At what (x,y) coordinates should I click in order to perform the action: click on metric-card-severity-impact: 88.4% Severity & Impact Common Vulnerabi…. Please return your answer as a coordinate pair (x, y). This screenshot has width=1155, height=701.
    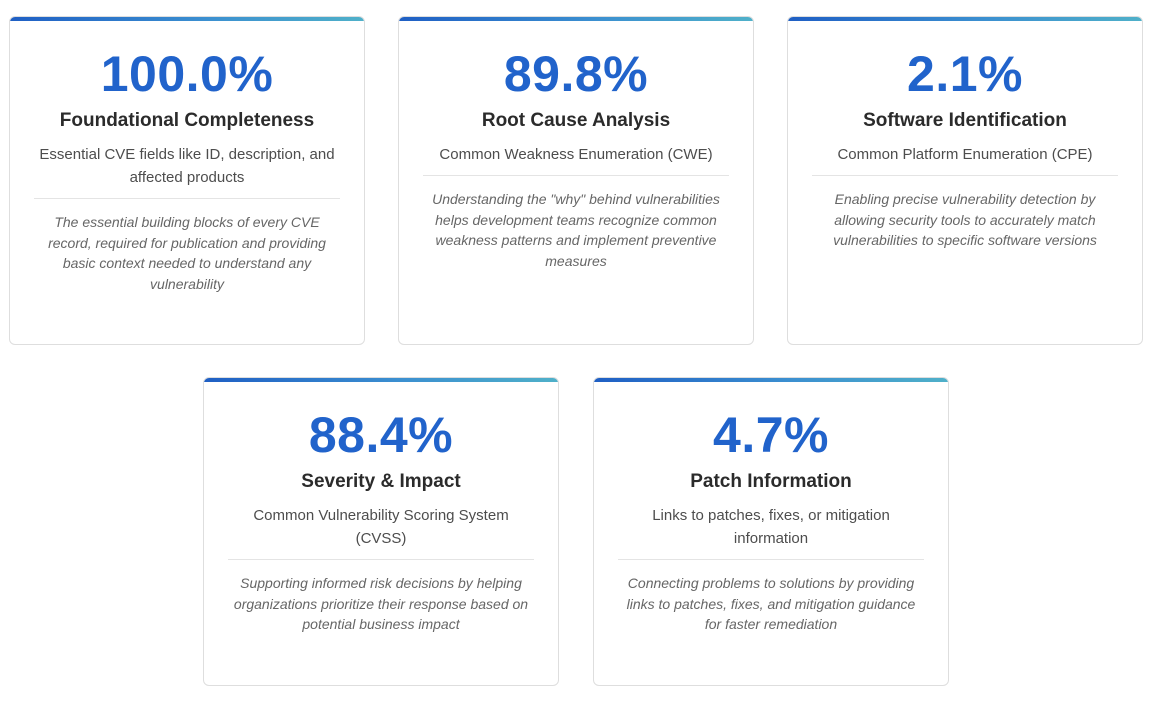
    Looking at the image, I should click on (381, 531).